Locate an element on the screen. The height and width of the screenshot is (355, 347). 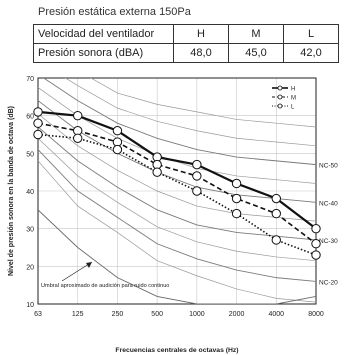
x-tick-label: 8000 is located at coordinates (316, 314).